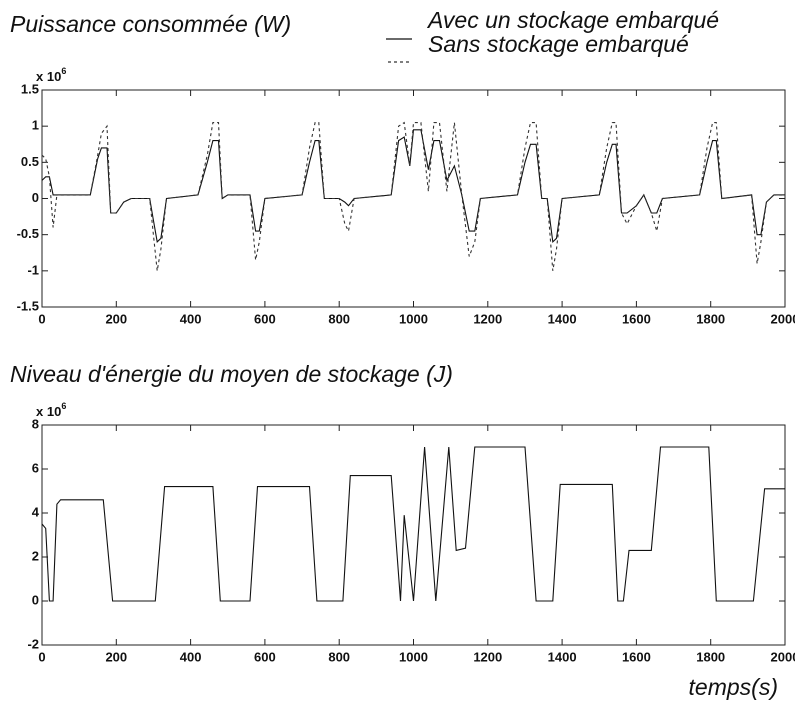 The width and height of the screenshot is (795, 706). Describe the element at coordinates (733, 687) in the screenshot. I see `x-axis-label: temps(s)` at that location.